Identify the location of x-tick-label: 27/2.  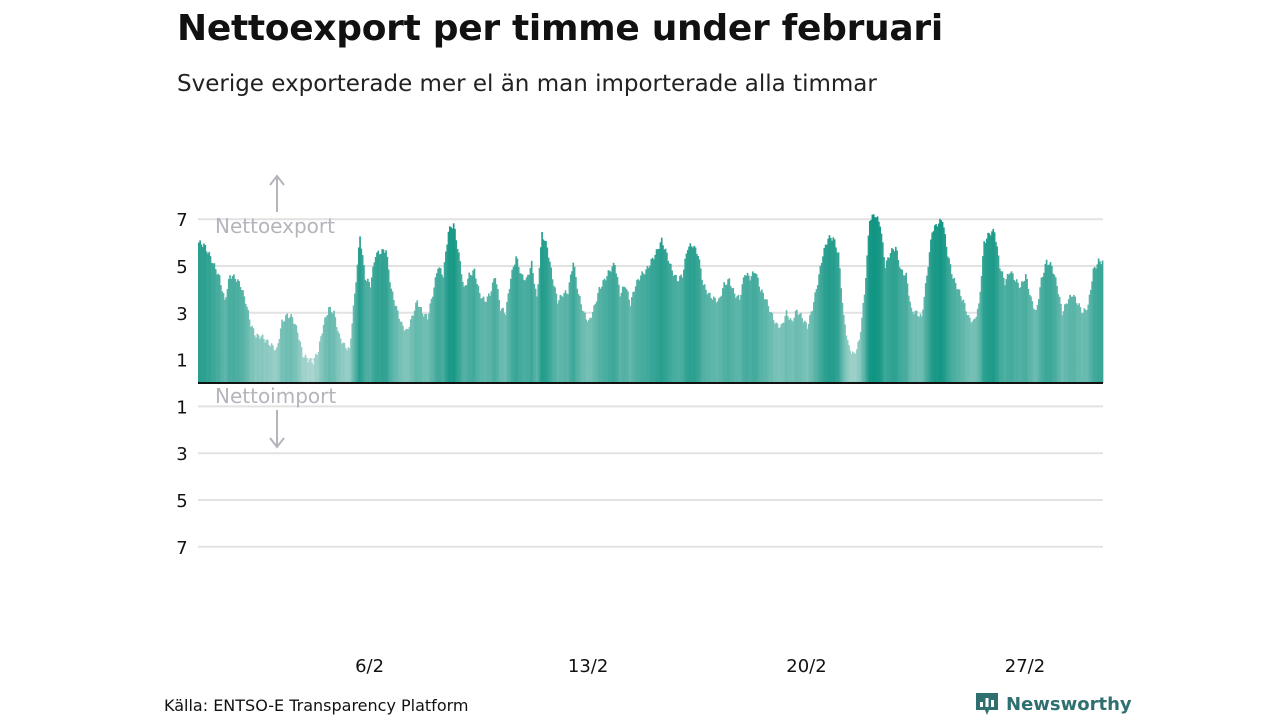
(1025, 666).